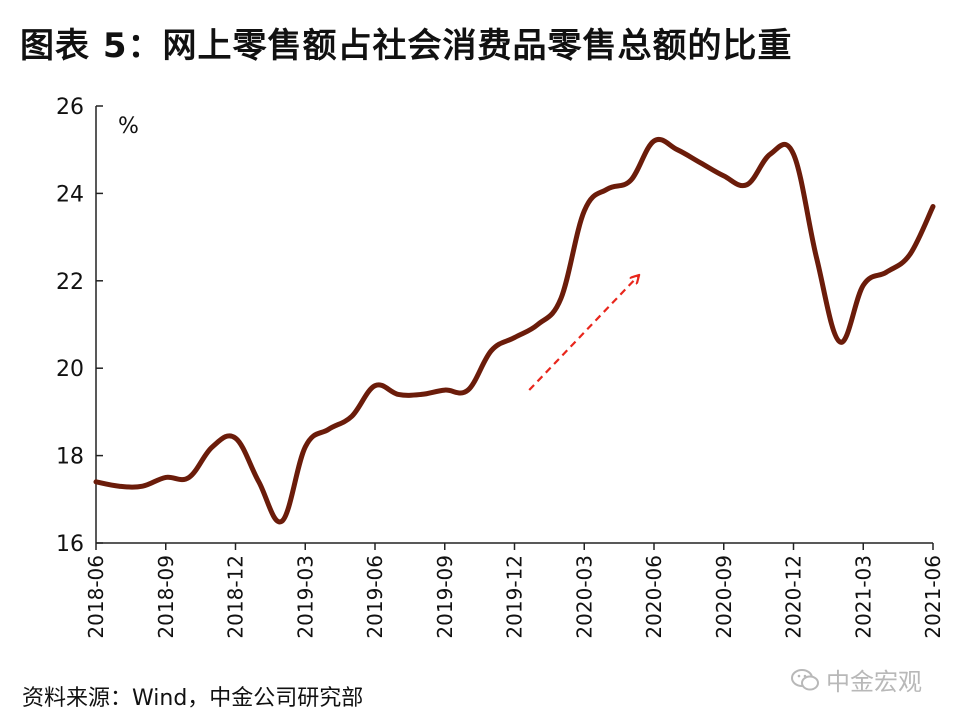  What do you see at coordinates (96, 597) in the screenshot?
I see `x-tick-label: 2018-06` at bounding box center [96, 597].